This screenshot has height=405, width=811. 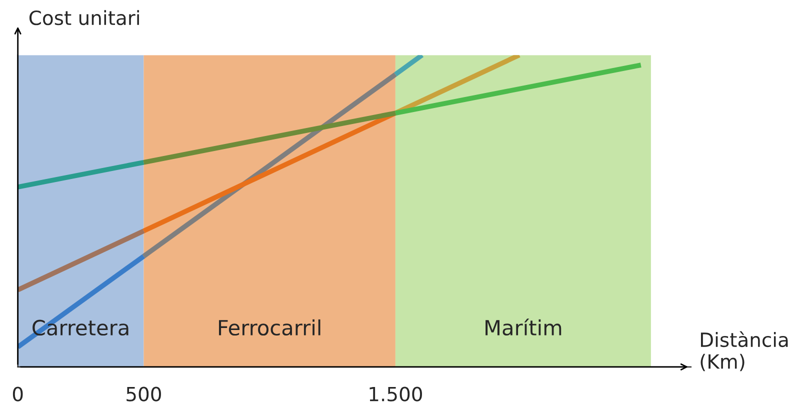 What do you see at coordinates (744, 351) in the screenshot?
I see `x-axis-title: Distància (Km)` at bounding box center [744, 351].